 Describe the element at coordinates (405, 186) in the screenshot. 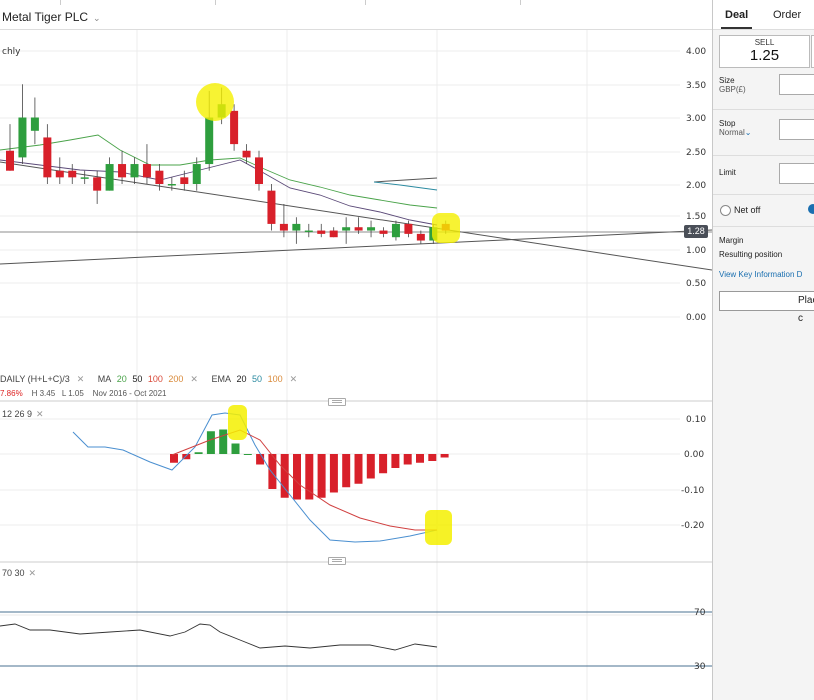

I see `ema50-line` at that location.